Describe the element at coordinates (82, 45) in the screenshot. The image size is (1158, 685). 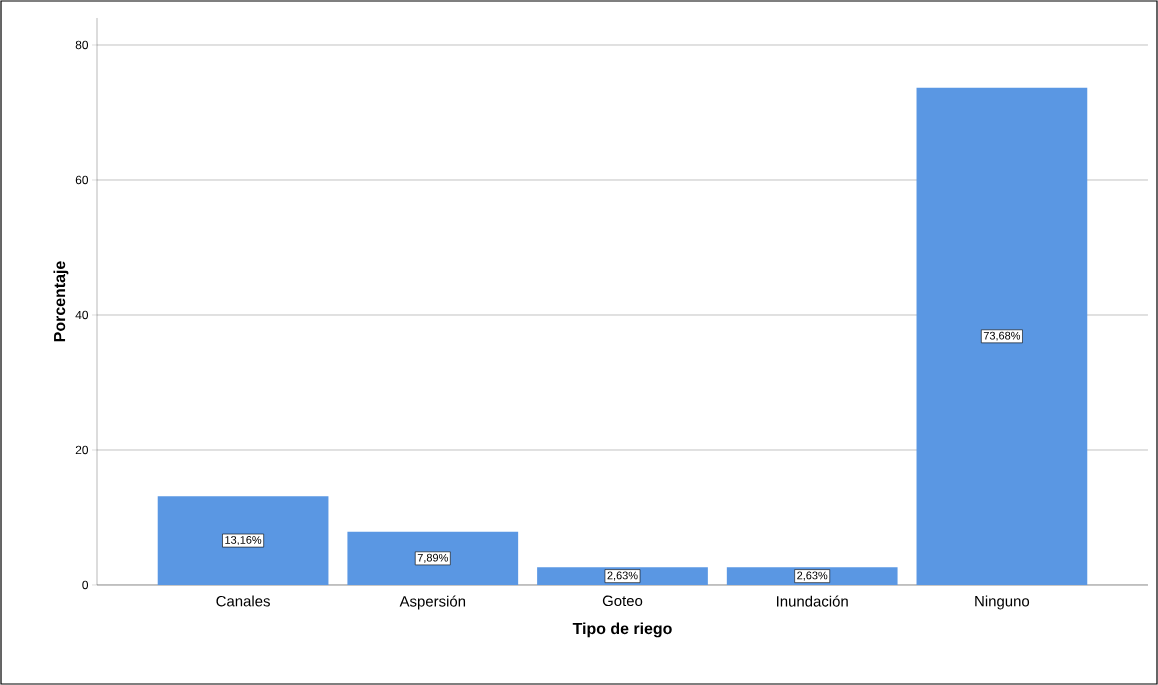
I see `y-tick-label: 80` at that location.